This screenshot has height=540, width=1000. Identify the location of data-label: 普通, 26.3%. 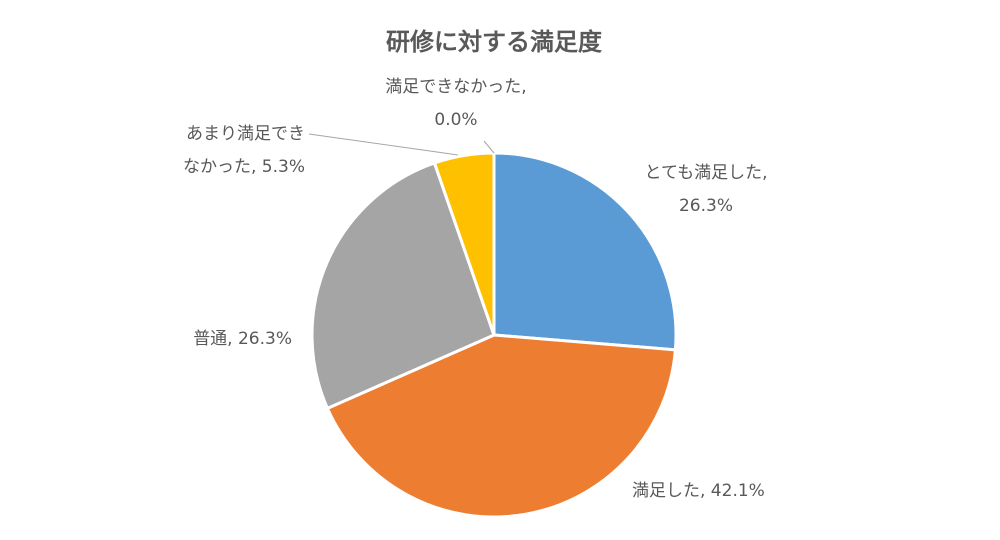
(242, 339).